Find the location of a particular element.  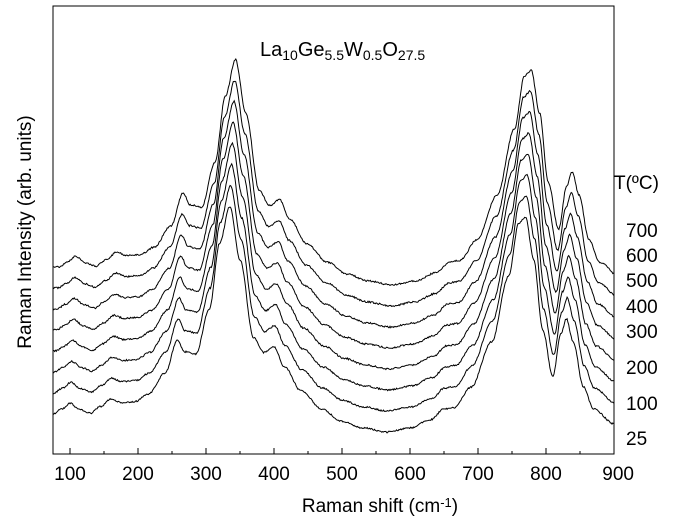

x-axis-label: Raman shift (cm-1) is located at coordinates (380, 506).